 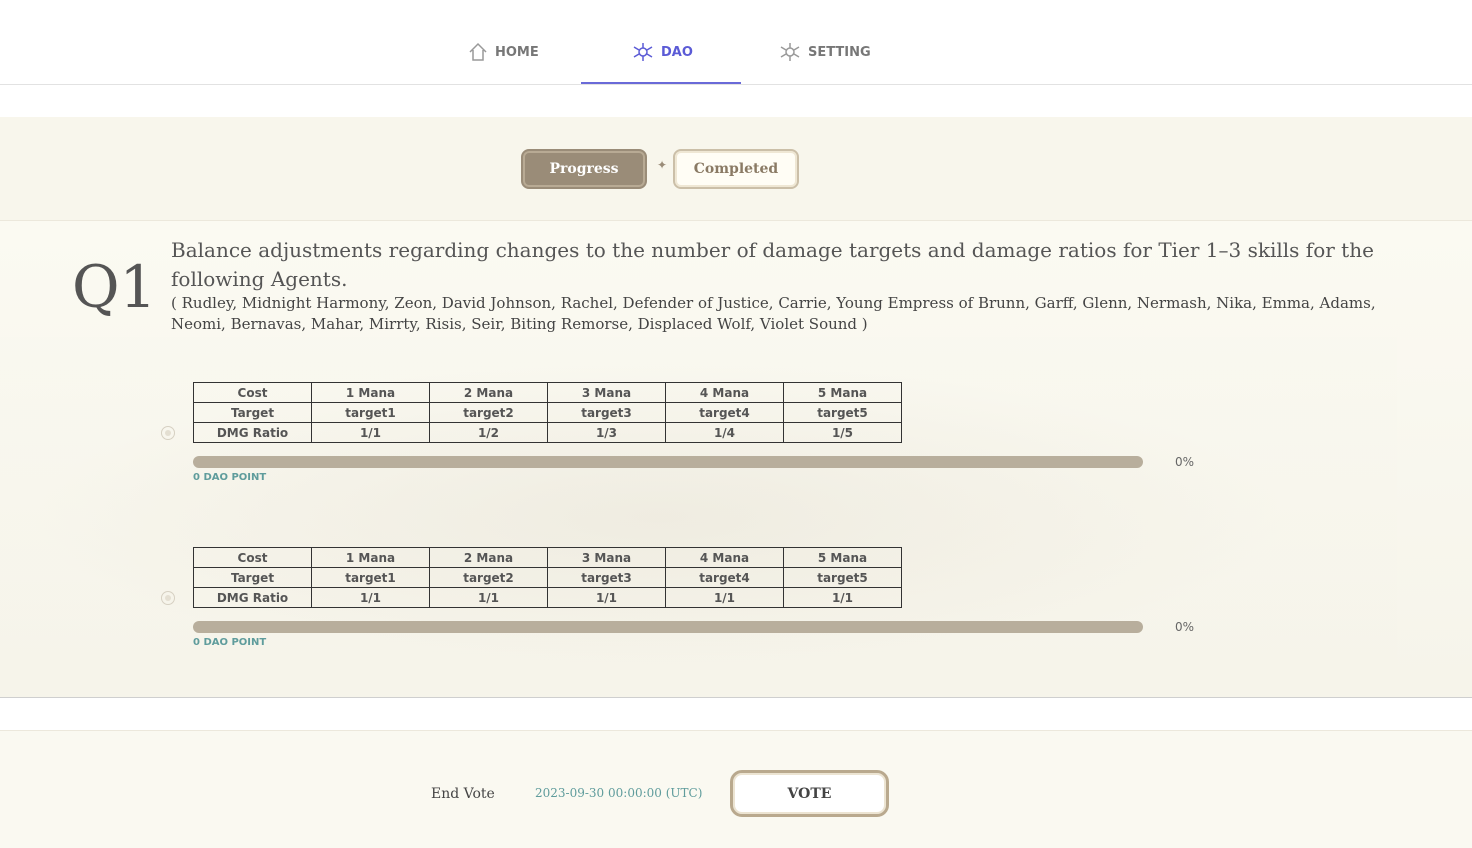 I want to click on table-row: DMG Ratio 1/1 1/2 1/3 1/4 1/5, so click(x=547, y=432).